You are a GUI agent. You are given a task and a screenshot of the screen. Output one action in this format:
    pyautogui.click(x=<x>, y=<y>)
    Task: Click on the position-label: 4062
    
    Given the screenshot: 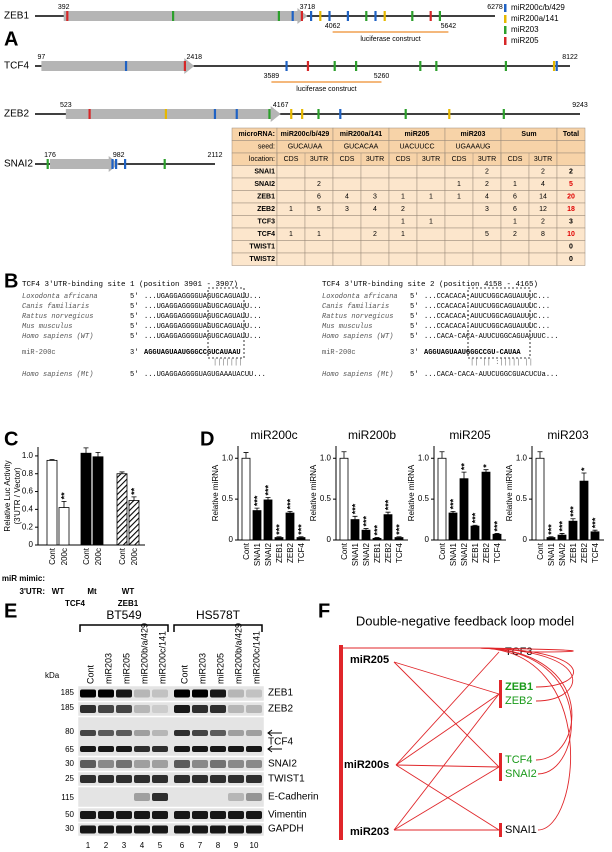 What is the action you would take?
    pyautogui.click(x=333, y=26)
    